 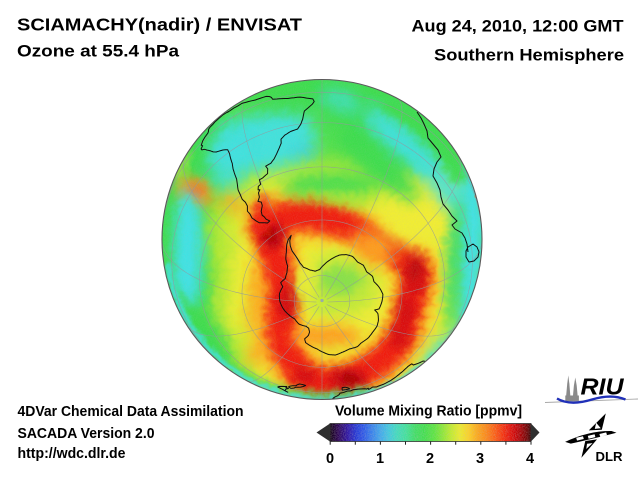 I want to click on svg-text: Ozone at 55.4 hPa, so click(x=98, y=51).